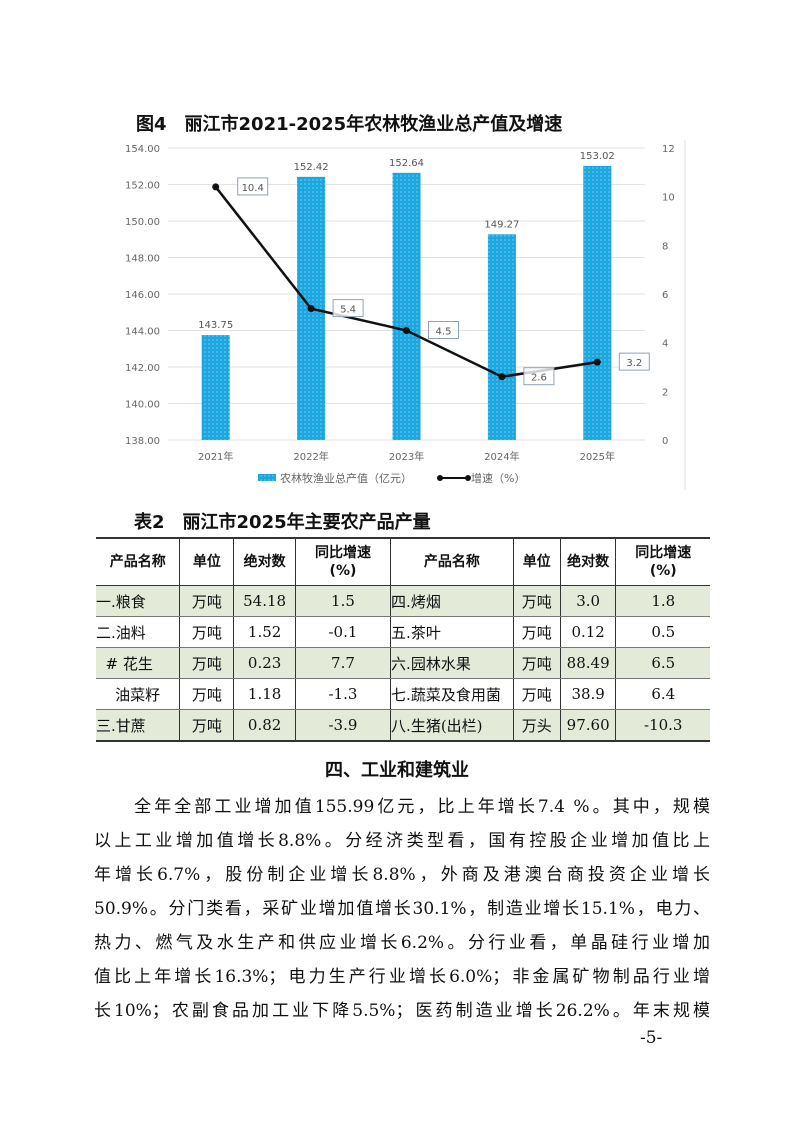 The width and height of the screenshot is (794, 1123). I want to click on table-row: # 花生 万吨 0.23 7.7 六.园林水果 万吨 88.49 6.5, so click(403, 663).